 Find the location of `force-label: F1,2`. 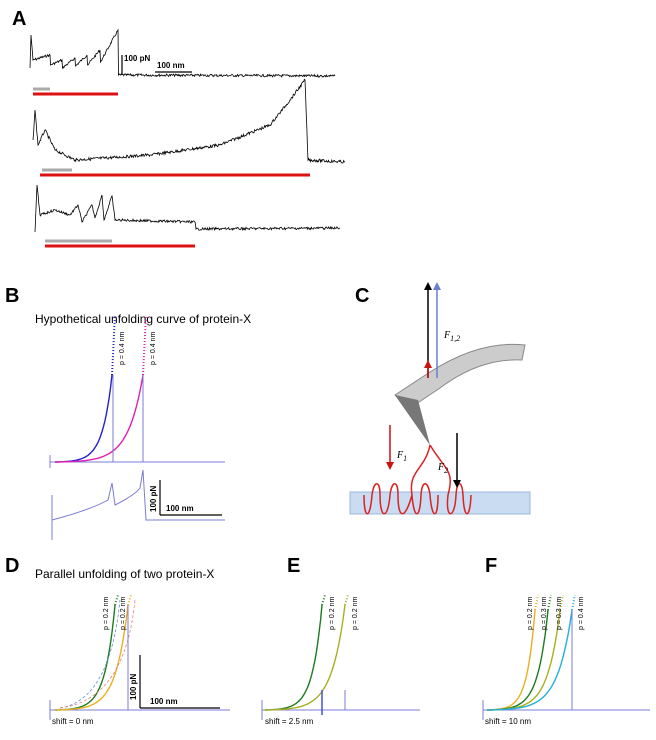

force-label: F1,2 is located at coordinates (451, 336).